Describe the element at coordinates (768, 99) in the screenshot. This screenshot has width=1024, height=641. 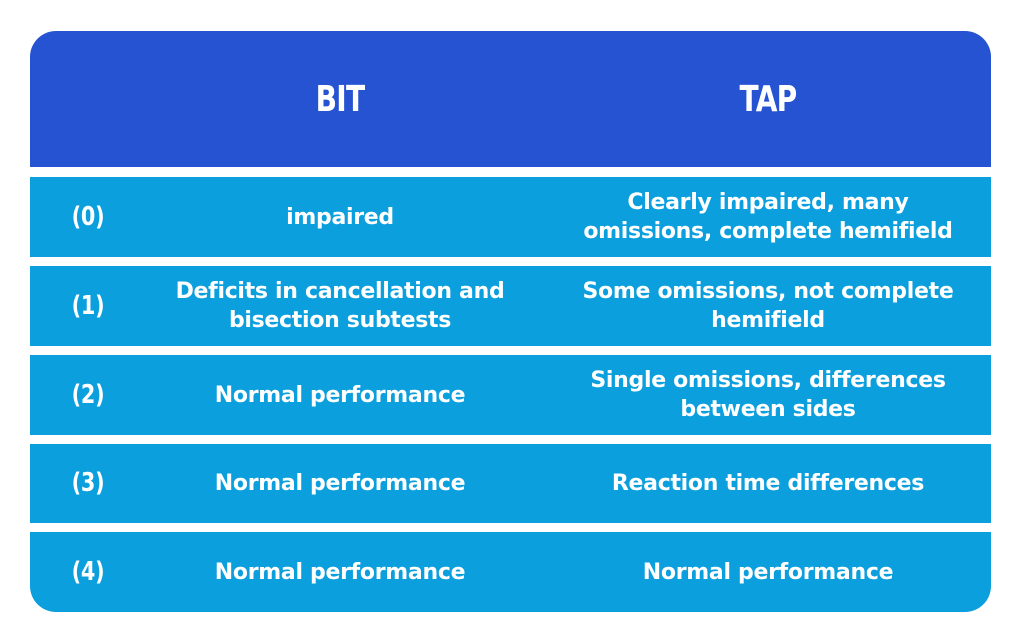
I see `header-tap: TAP` at that location.